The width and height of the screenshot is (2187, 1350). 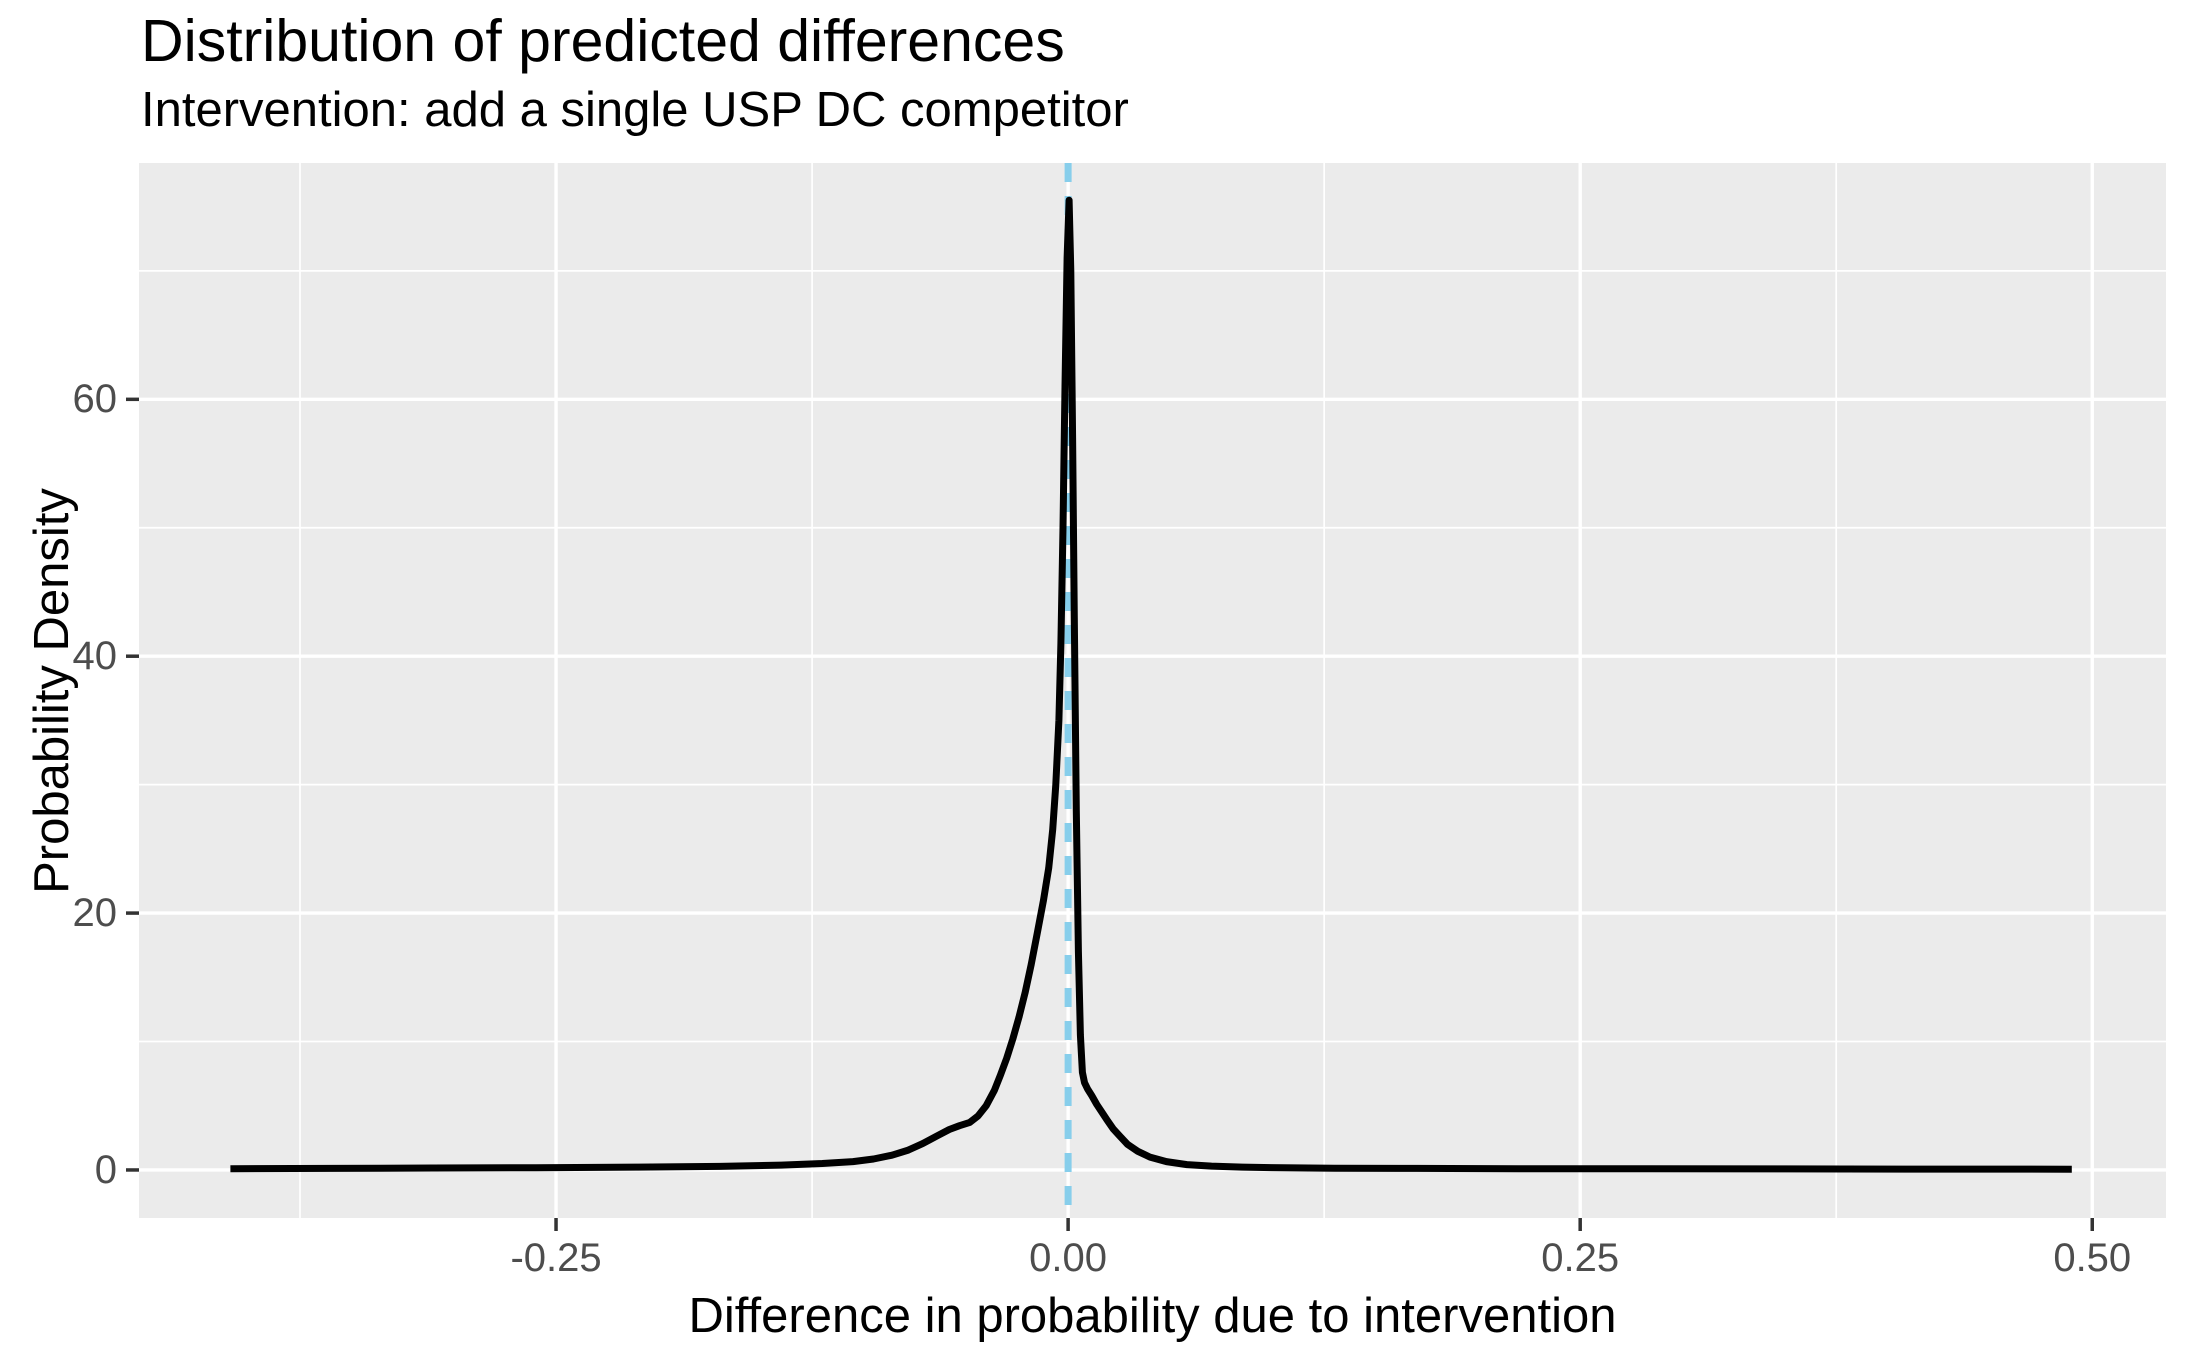 What do you see at coordinates (52, 690) in the screenshot?
I see `y-axis-title: Probability Density` at bounding box center [52, 690].